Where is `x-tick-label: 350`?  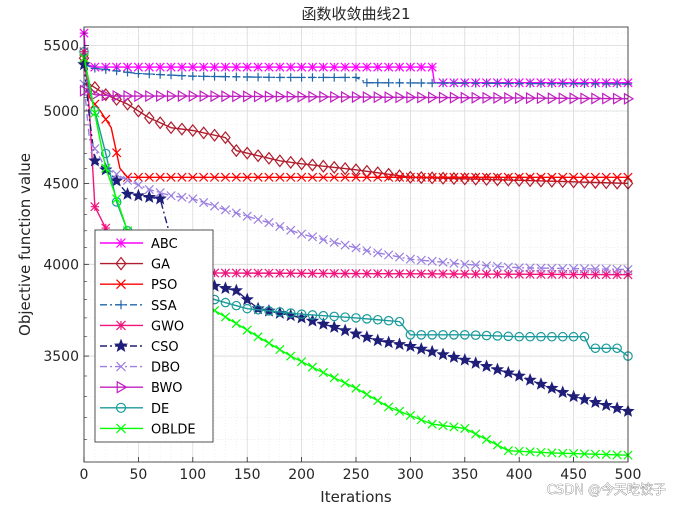
x-tick-label: 350 is located at coordinates (464, 475).